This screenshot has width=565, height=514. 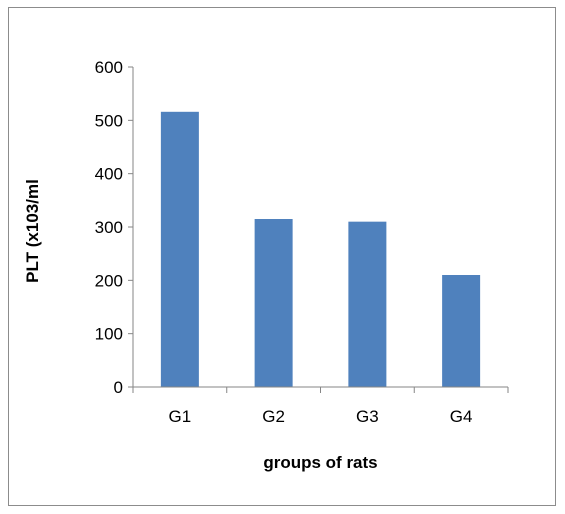 What do you see at coordinates (179, 249) in the screenshot?
I see `bar-g1` at bounding box center [179, 249].